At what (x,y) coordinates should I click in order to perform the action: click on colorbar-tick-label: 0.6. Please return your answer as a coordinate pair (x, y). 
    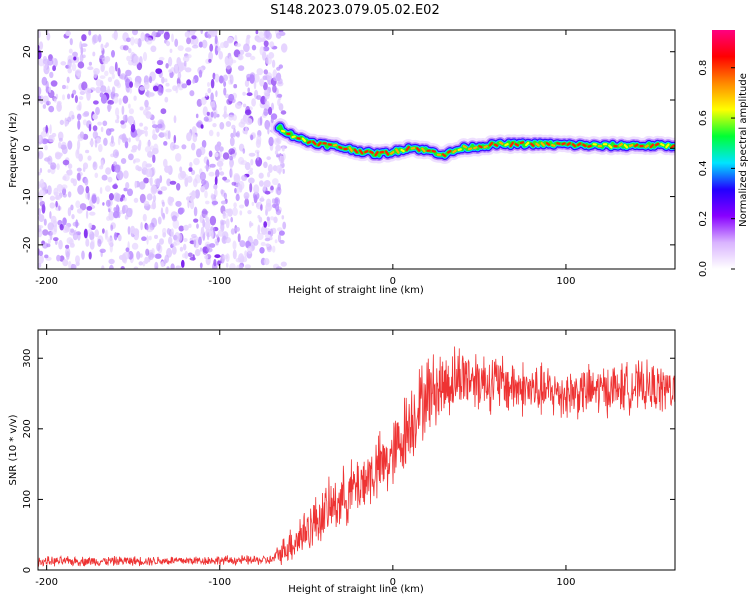
    Looking at the image, I should click on (703, 118).